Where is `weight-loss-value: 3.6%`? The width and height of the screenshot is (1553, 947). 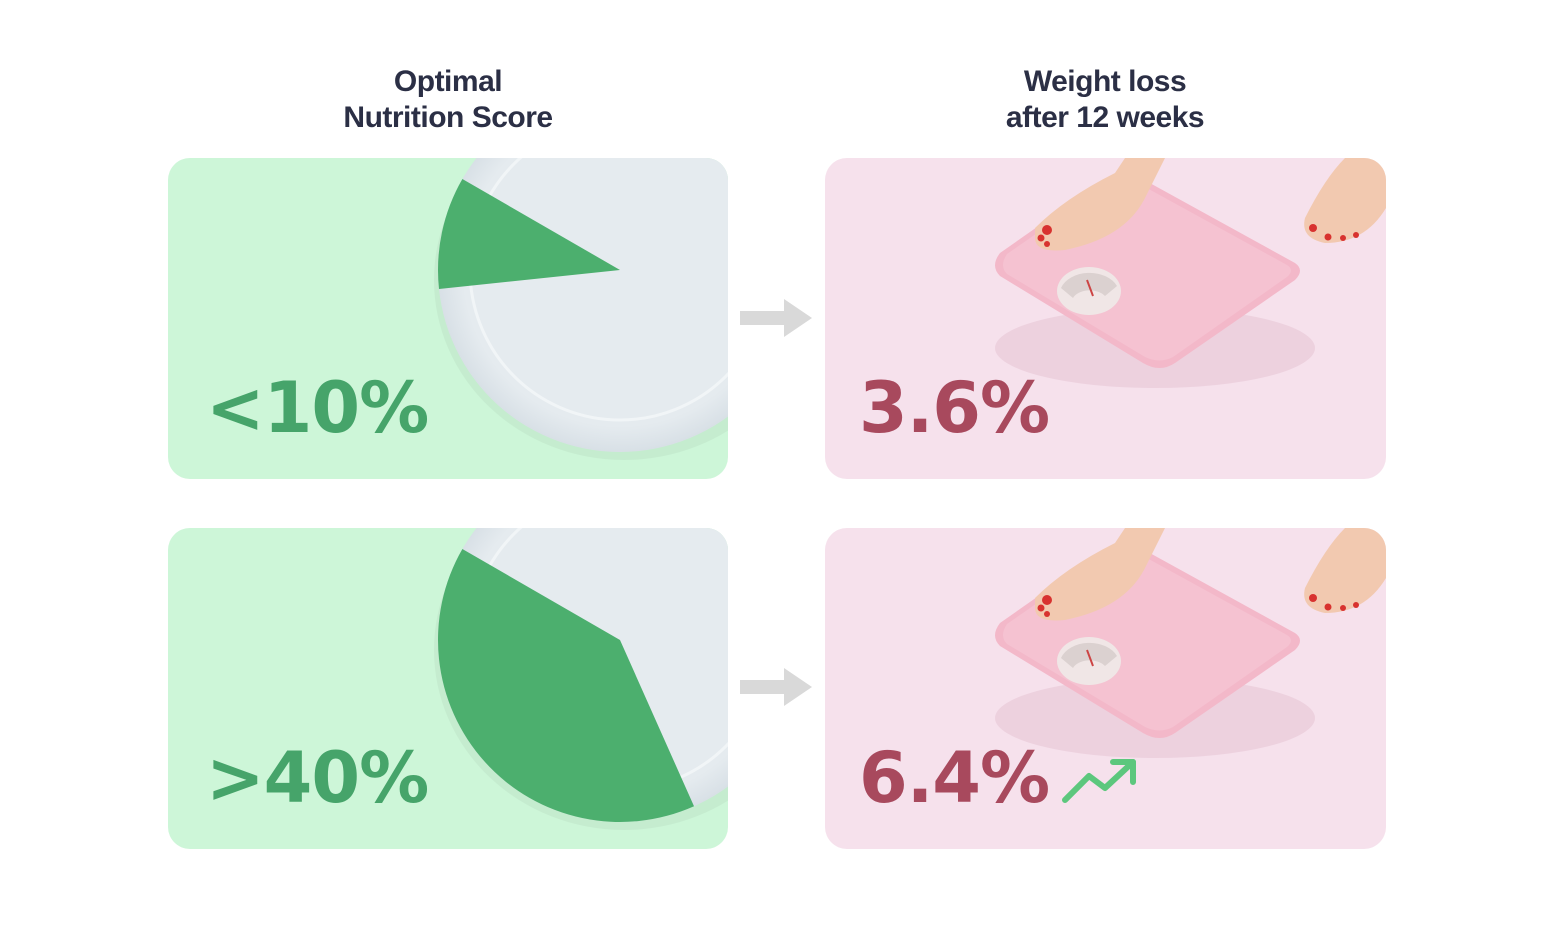 weight-loss-value: 3.6% is located at coordinates (954, 408).